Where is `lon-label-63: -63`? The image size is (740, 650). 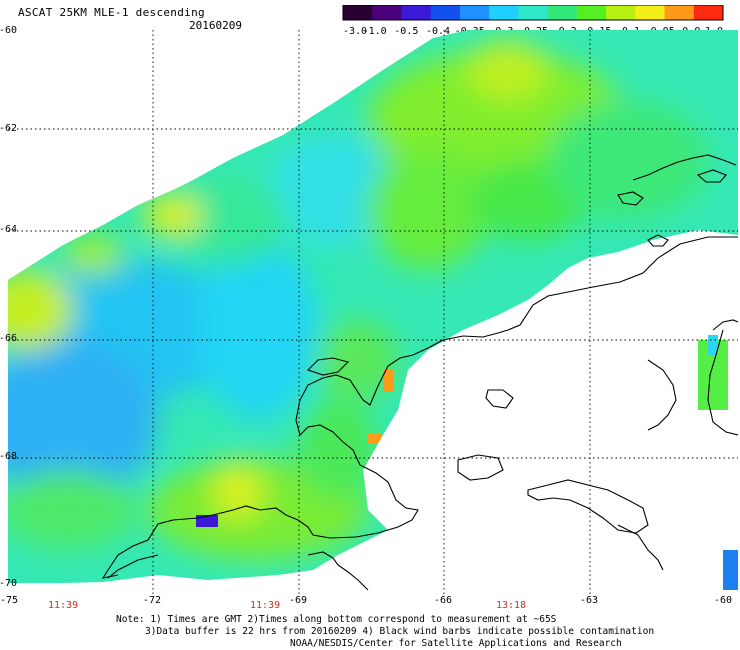 lon-label-63: -63 is located at coordinates (589, 600).